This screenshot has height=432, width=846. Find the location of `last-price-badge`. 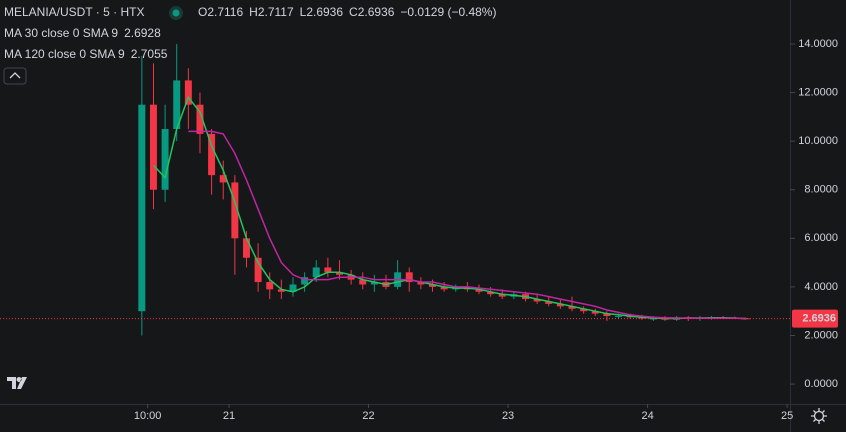

last-price-badge is located at coordinates (815, 318).